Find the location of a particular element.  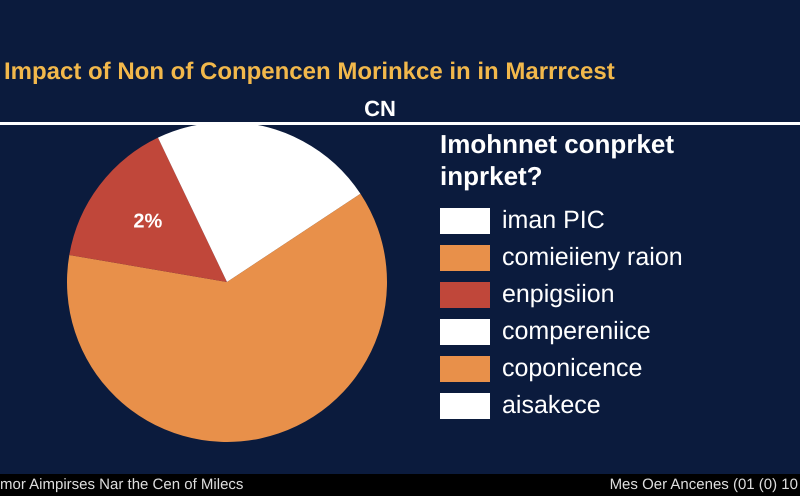

legend-title: Imohnnet conprket inprket? is located at coordinates (558, 160).